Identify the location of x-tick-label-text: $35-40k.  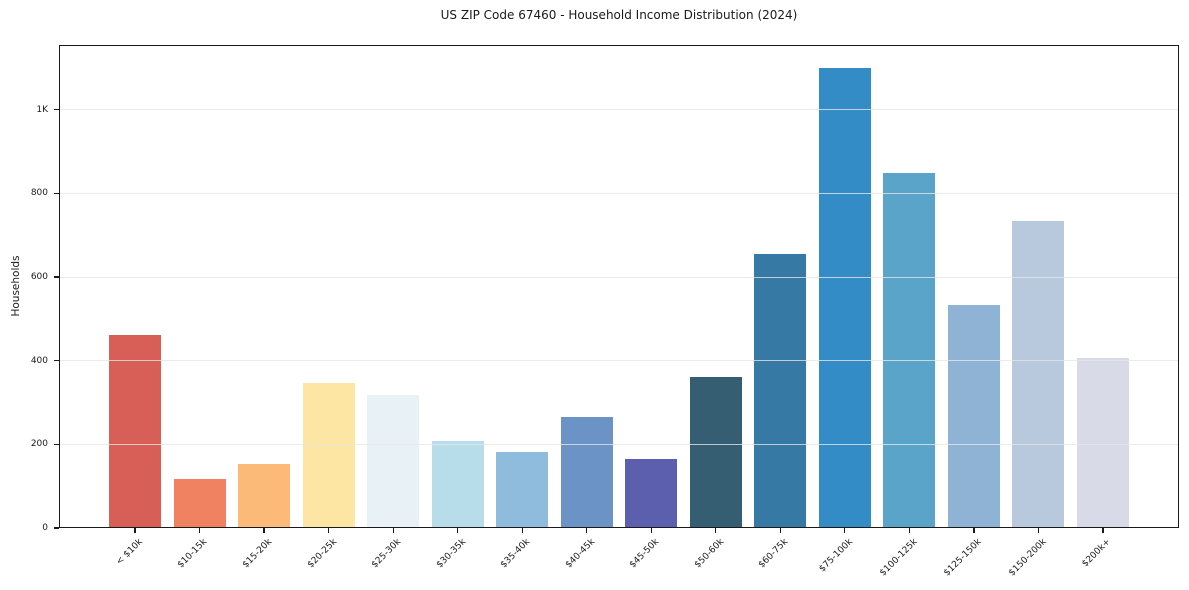
(515, 554).